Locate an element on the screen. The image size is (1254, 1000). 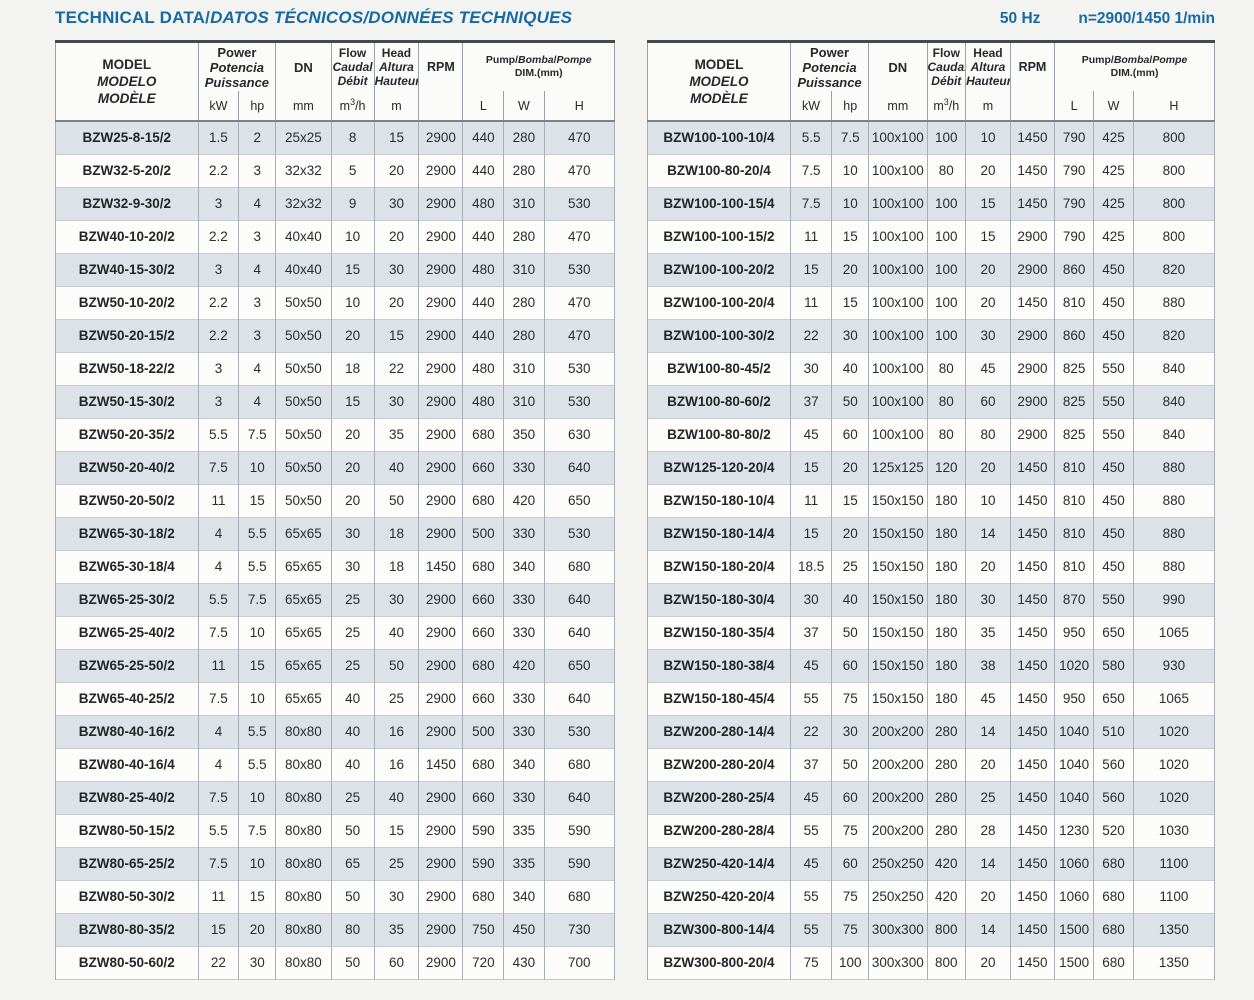
value-cell: 1350 is located at coordinates (1174, 929).